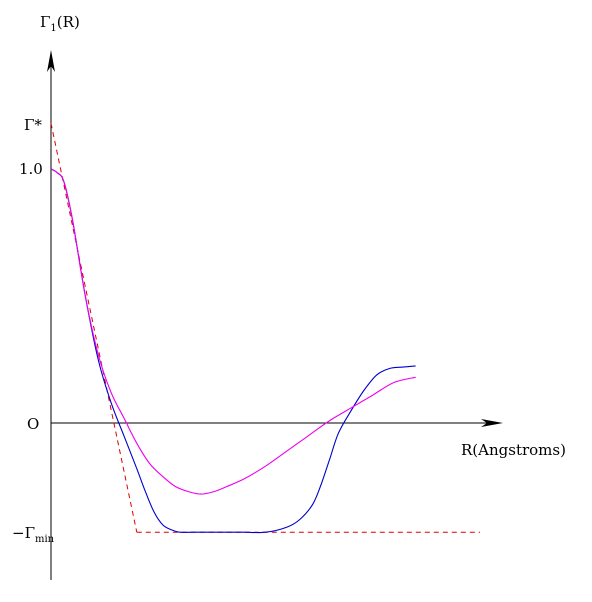  I want to click on y-tick-label-gamma-star: Γ*, so click(33, 125).